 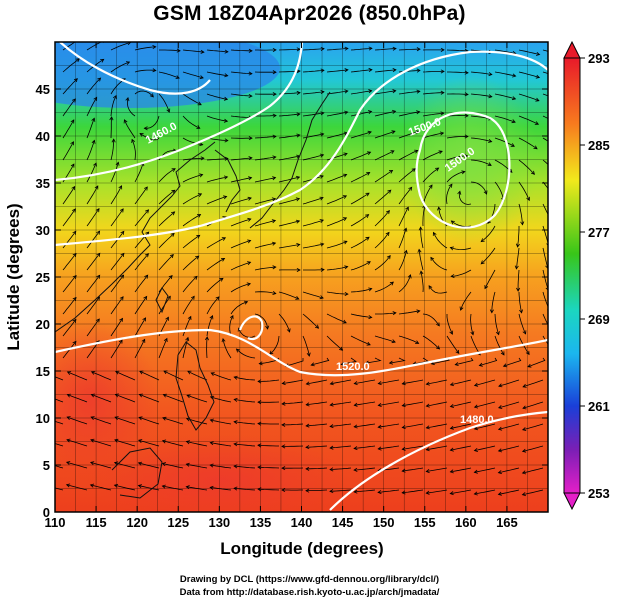 What do you see at coordinates (162, 300) in the screenshot?
I see `coast-taiwan` at bounding box center [162, 300].